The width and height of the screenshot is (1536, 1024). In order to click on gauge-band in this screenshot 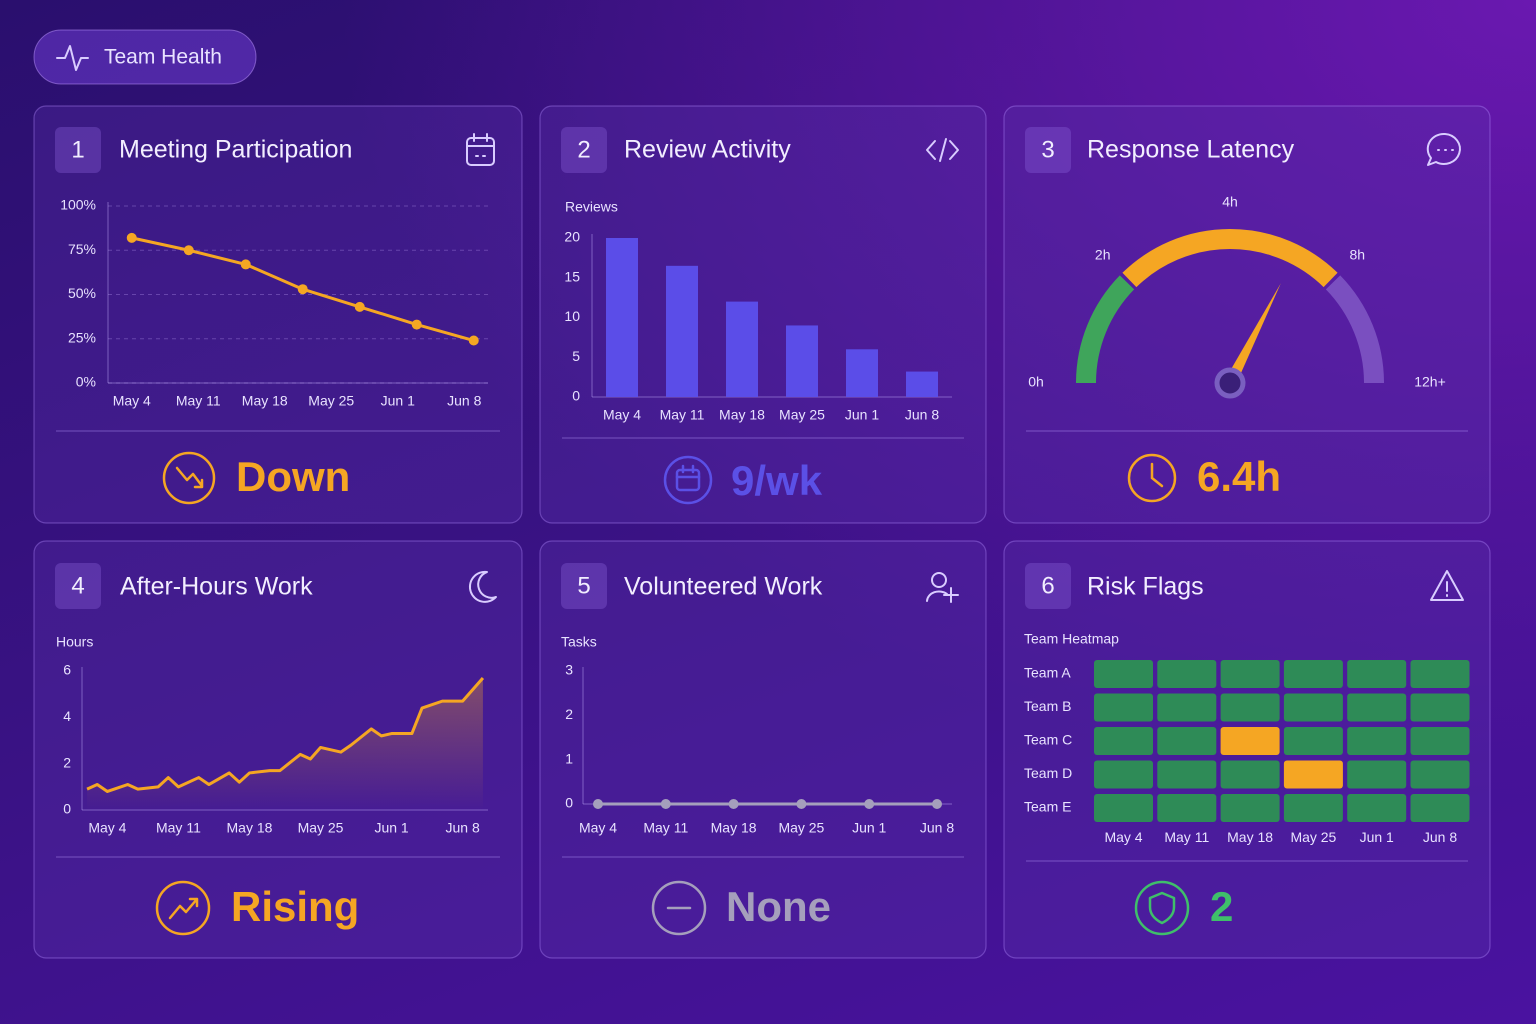, I will do `click(1354, 329)`.